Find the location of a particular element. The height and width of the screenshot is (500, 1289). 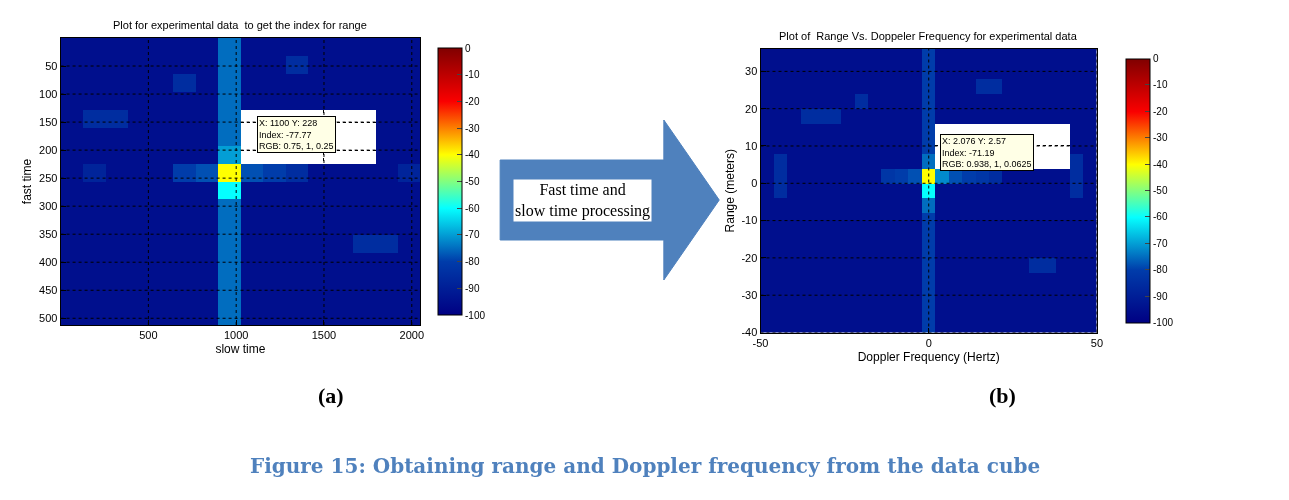

chart-title: Plot of Range Vs. Doppeler Frequency for experimental data is located at coordinates (928, 36).